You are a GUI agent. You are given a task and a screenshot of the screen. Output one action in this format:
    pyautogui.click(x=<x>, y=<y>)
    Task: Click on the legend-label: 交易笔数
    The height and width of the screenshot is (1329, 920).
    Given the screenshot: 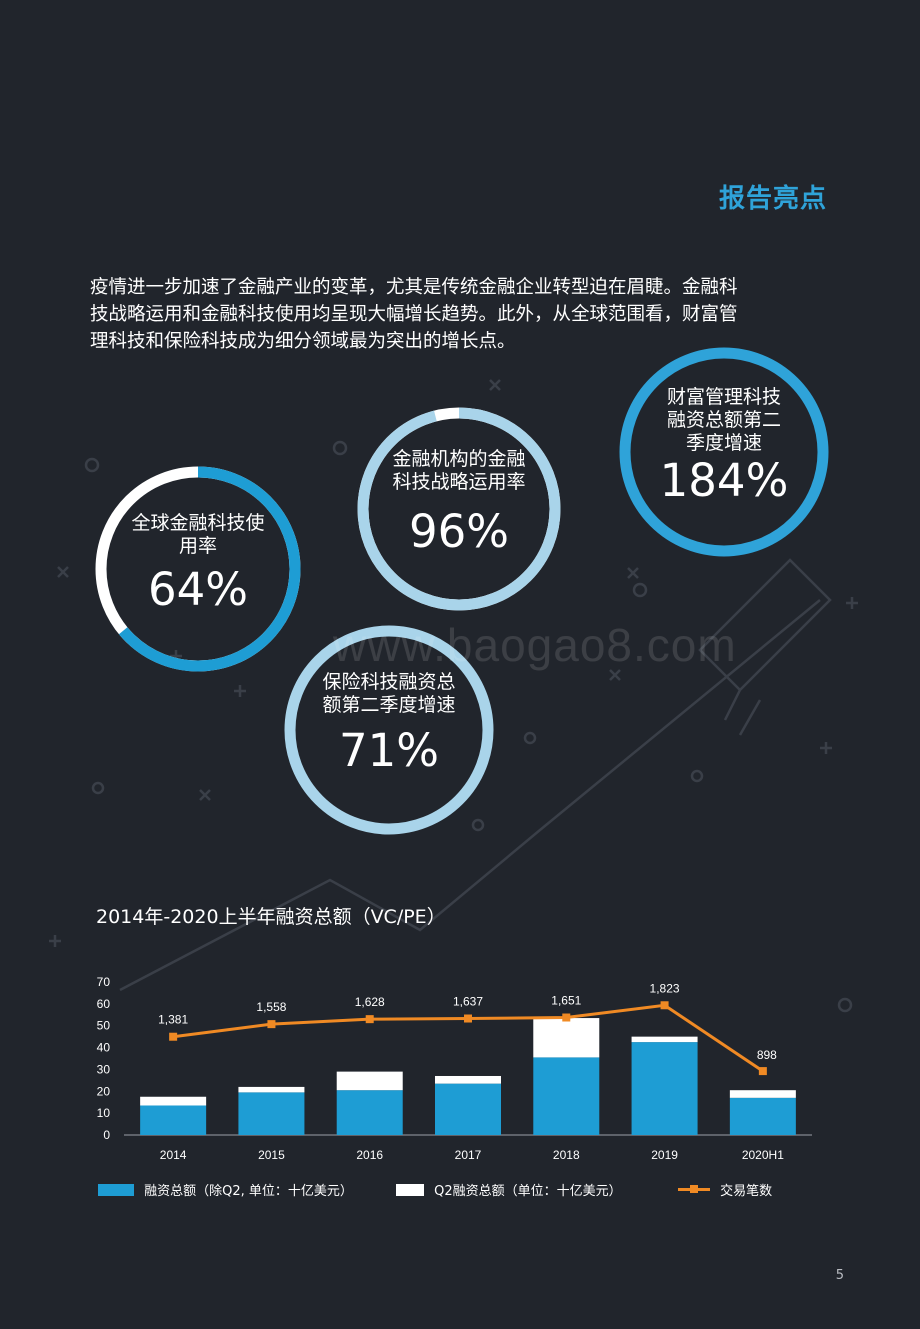 What is the action you would take?
    pyautogui.click(x=746, y=1191)
    